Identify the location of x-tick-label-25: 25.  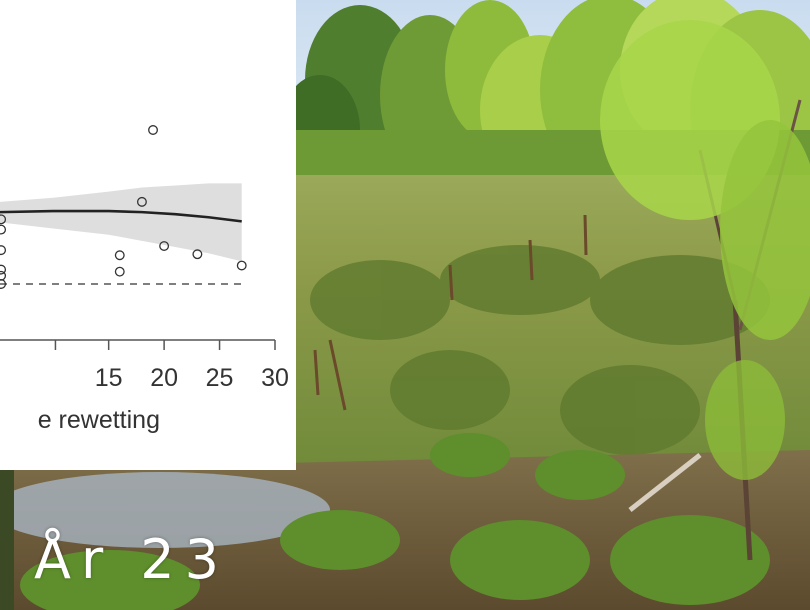
(220, 378).